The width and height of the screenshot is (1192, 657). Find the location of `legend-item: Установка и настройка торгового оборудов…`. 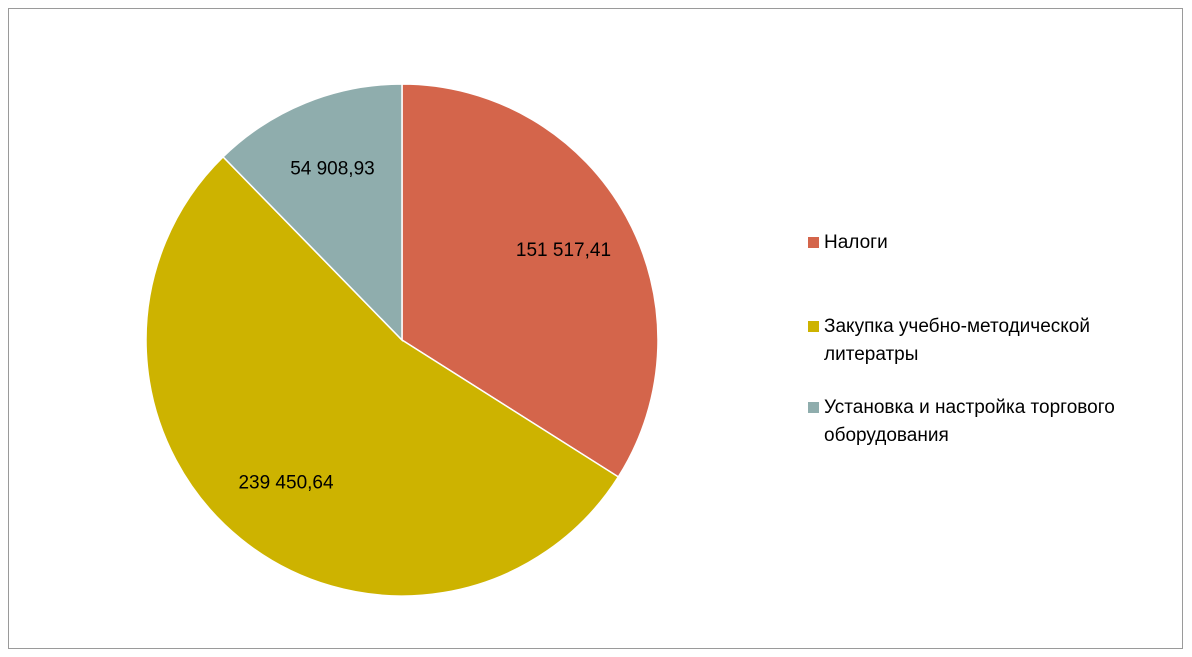

legend-item: Установка и настройка торгового оборудов… is located at coordinates (988, 422).